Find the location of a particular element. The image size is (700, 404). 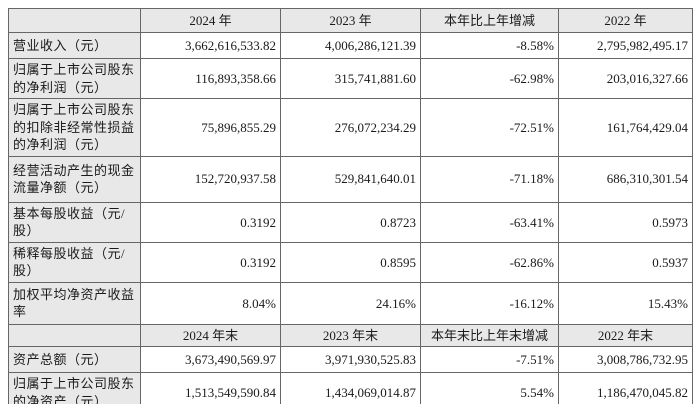

cell-2023: 0.8723 is located at coordinates (350, 222).